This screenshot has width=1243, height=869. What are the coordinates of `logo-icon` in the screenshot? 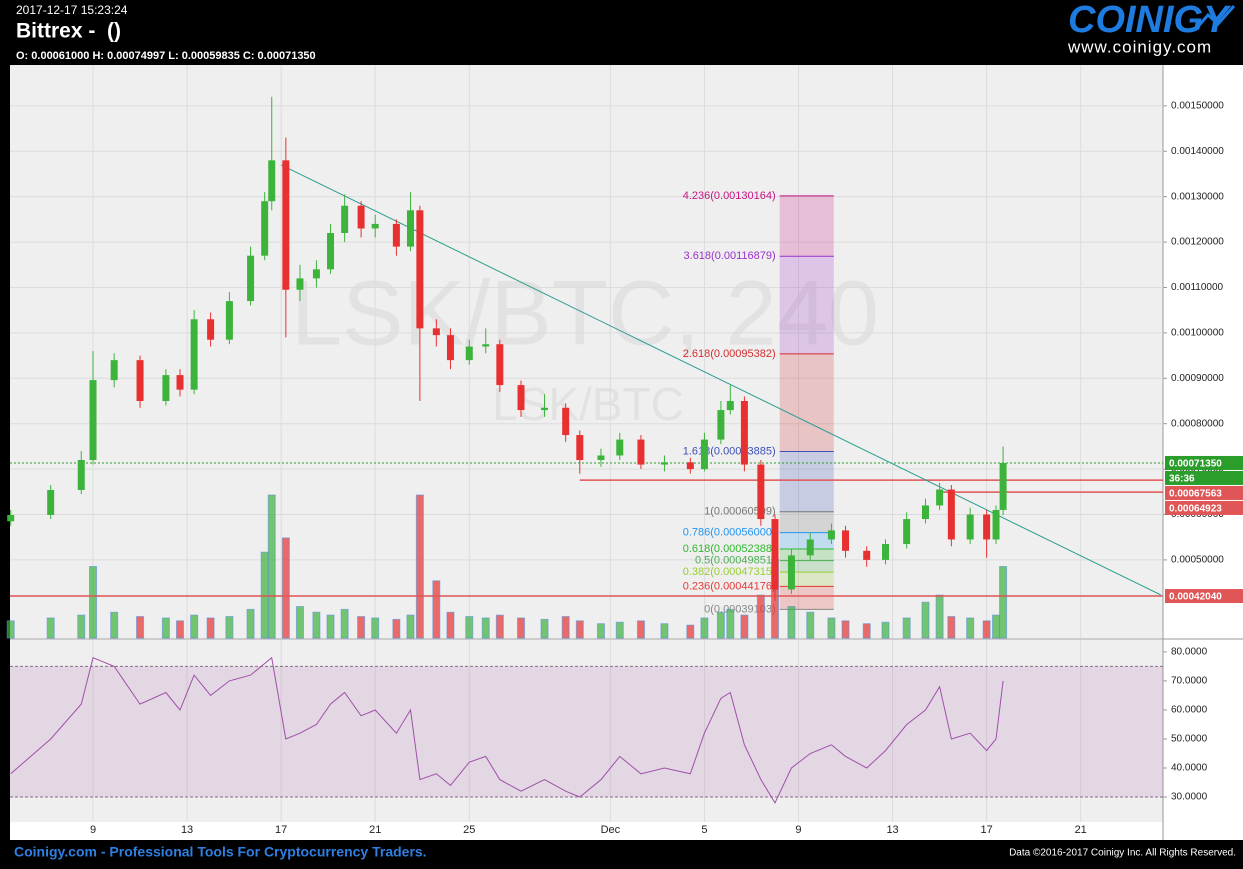 It's located at (1214, 18).